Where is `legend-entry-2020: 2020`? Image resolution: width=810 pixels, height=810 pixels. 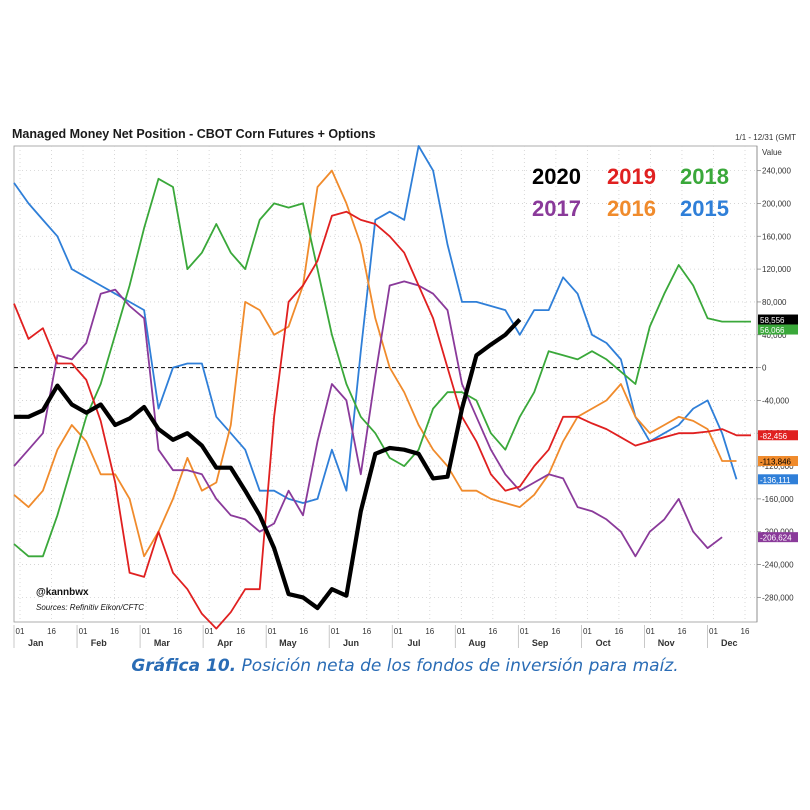
legend-entry-2020: 2020 is located at coordinates (556, 176).